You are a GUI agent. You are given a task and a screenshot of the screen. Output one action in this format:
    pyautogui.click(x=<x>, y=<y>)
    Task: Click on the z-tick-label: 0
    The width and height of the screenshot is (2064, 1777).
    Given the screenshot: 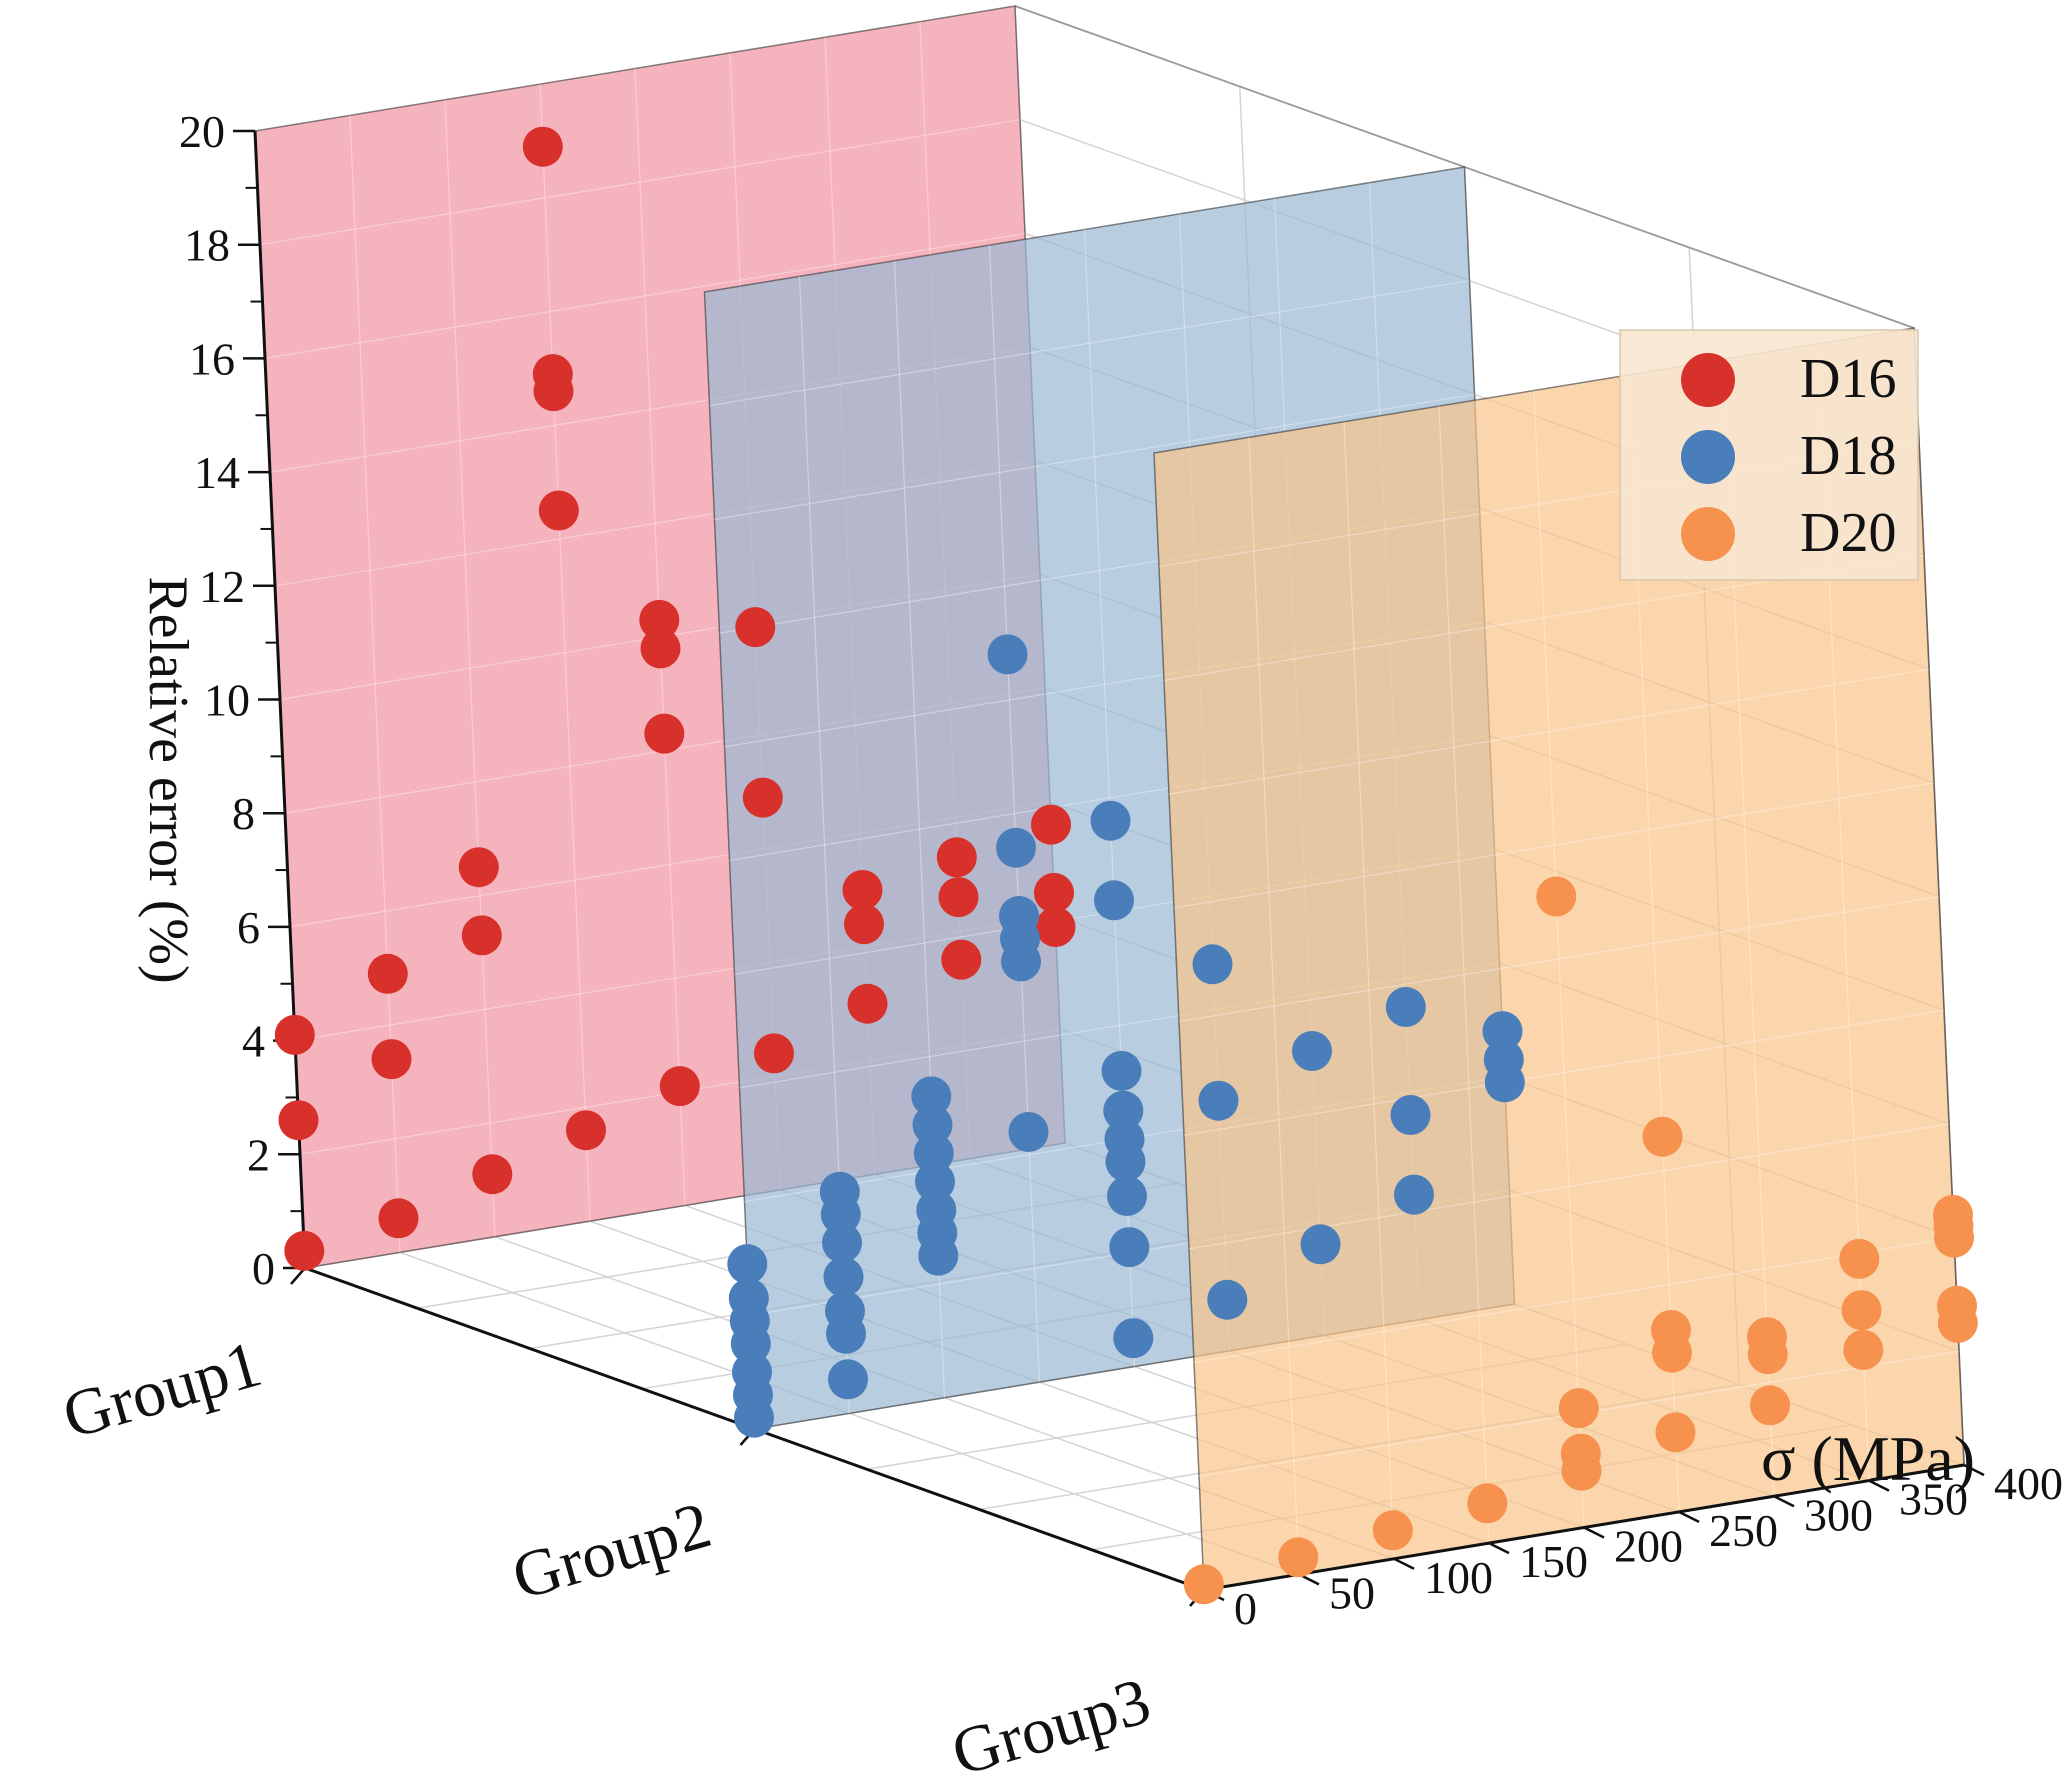 What is the action you would take?
    pyautogui.click(x=263, y=1268)
    